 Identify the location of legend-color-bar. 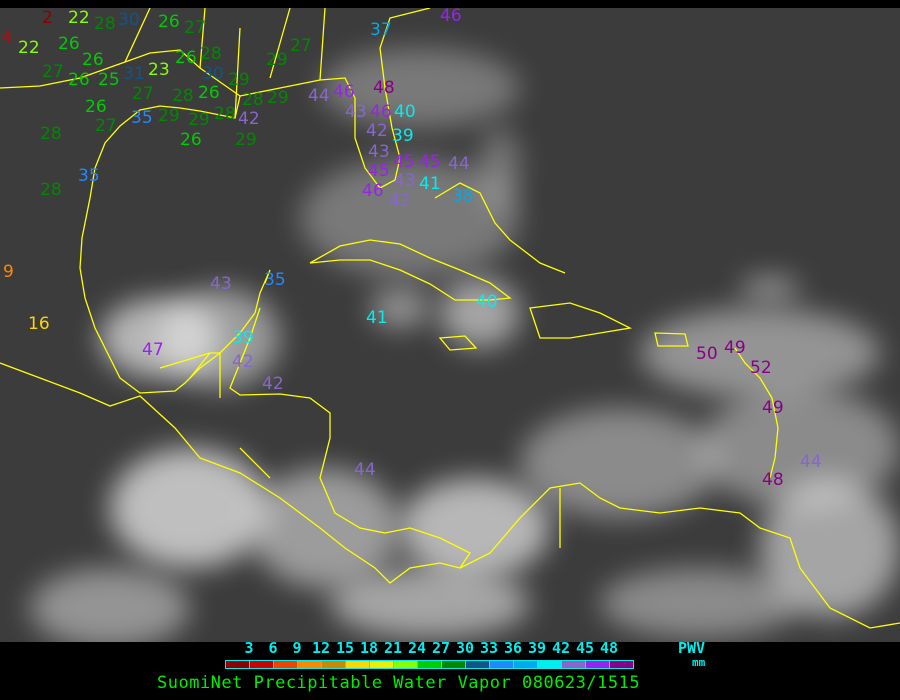
(429, 664).